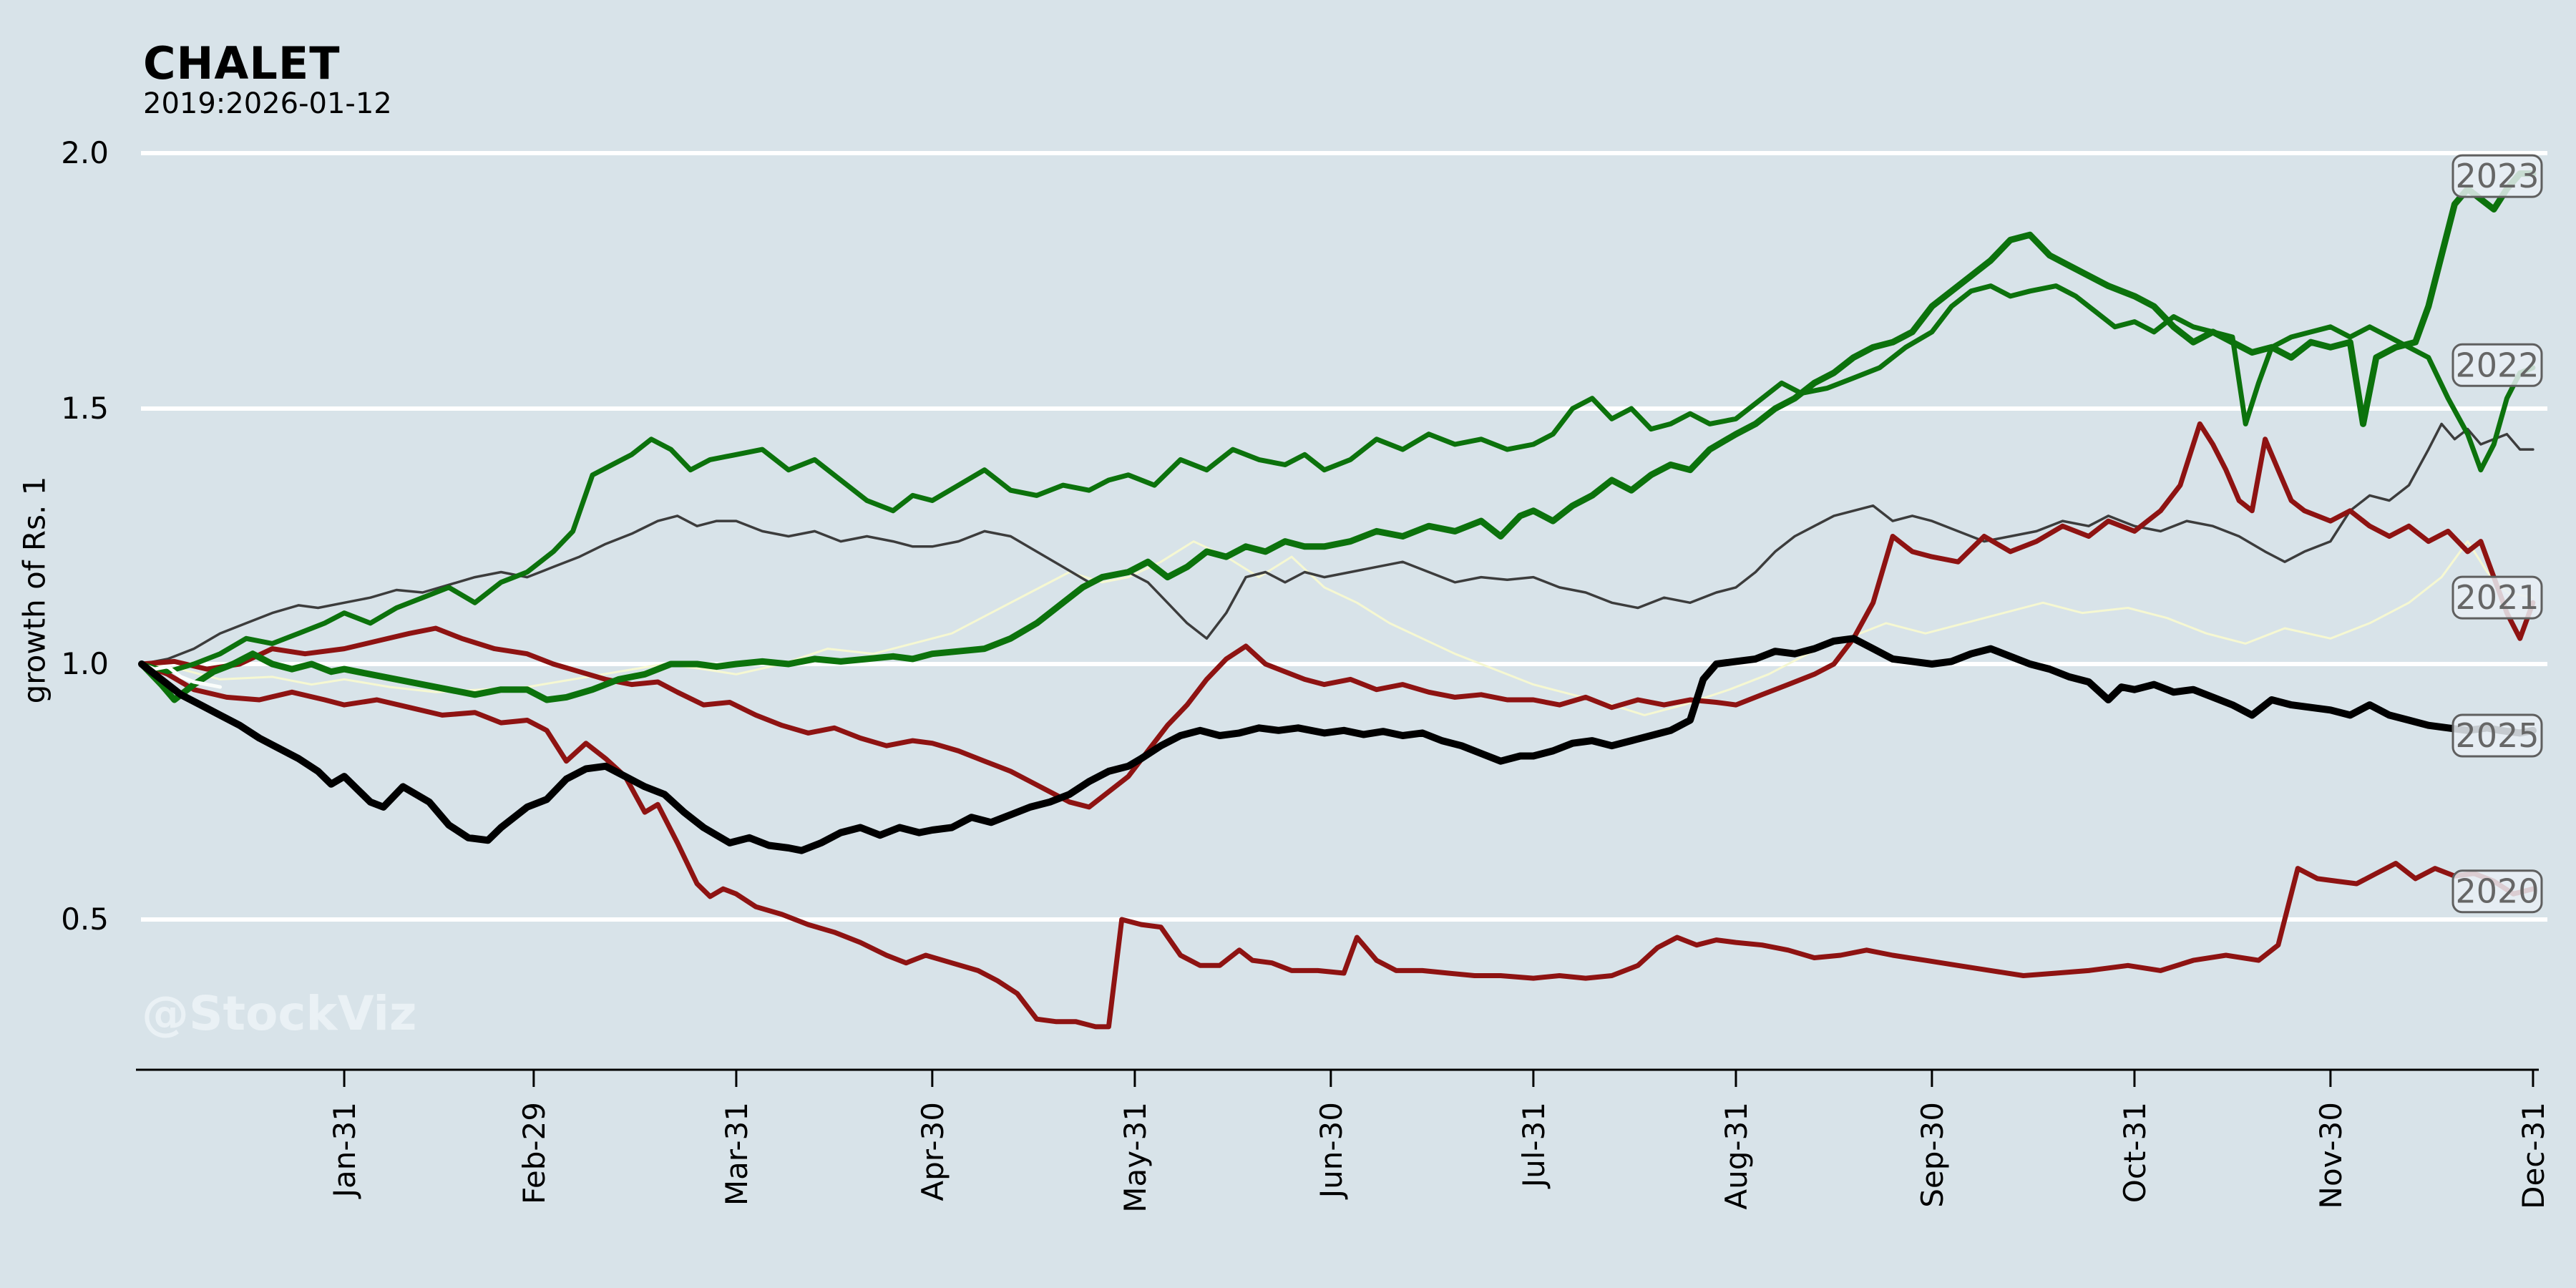  I want to click on year-label-text-2022: 2022, so click(2497, 365).